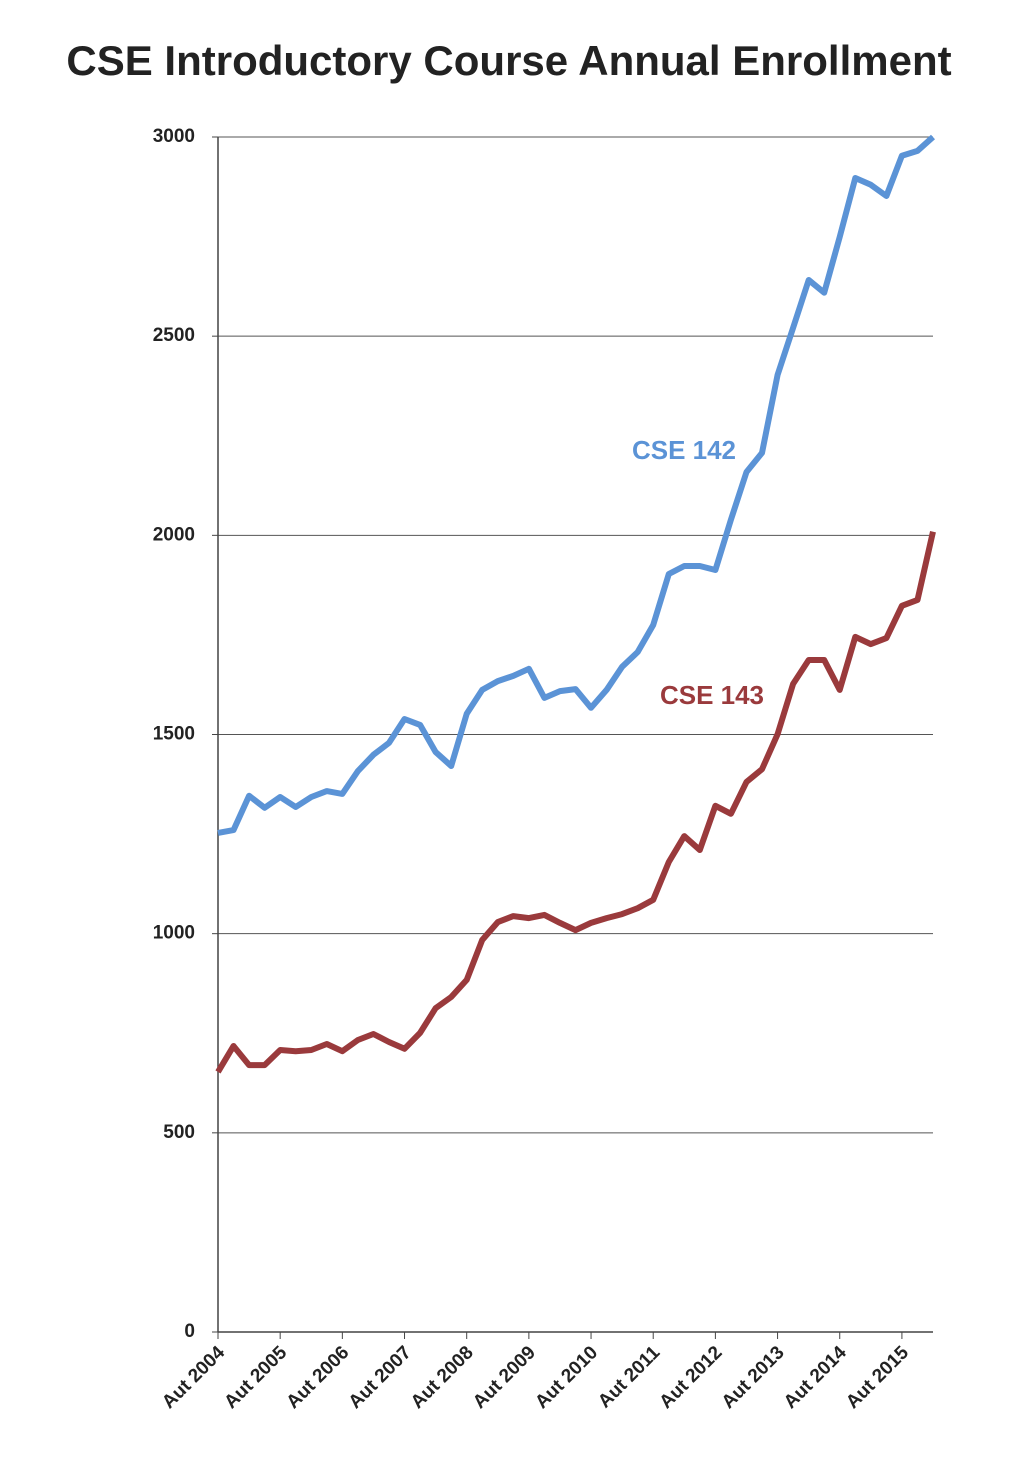 Image resolution: width=1019 pixels, height=1472 pixels. Describe the element at coordinates (504, 1377) in the screenshot. I see `x-tick-label: Aut 2009` at that location.